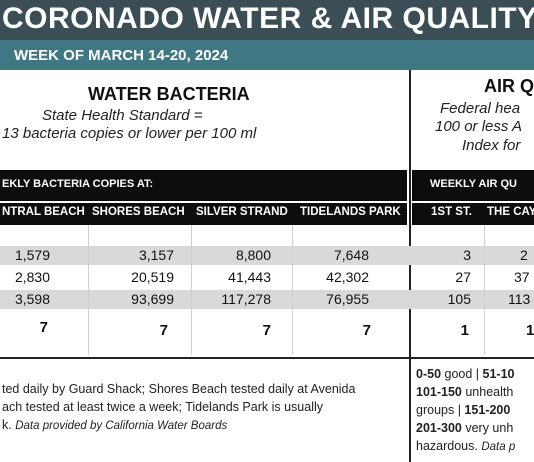  What do you see at coordinates (519, 299) in the screenshot?
I see `table-cell: 113` at bounding box center [519, 299].